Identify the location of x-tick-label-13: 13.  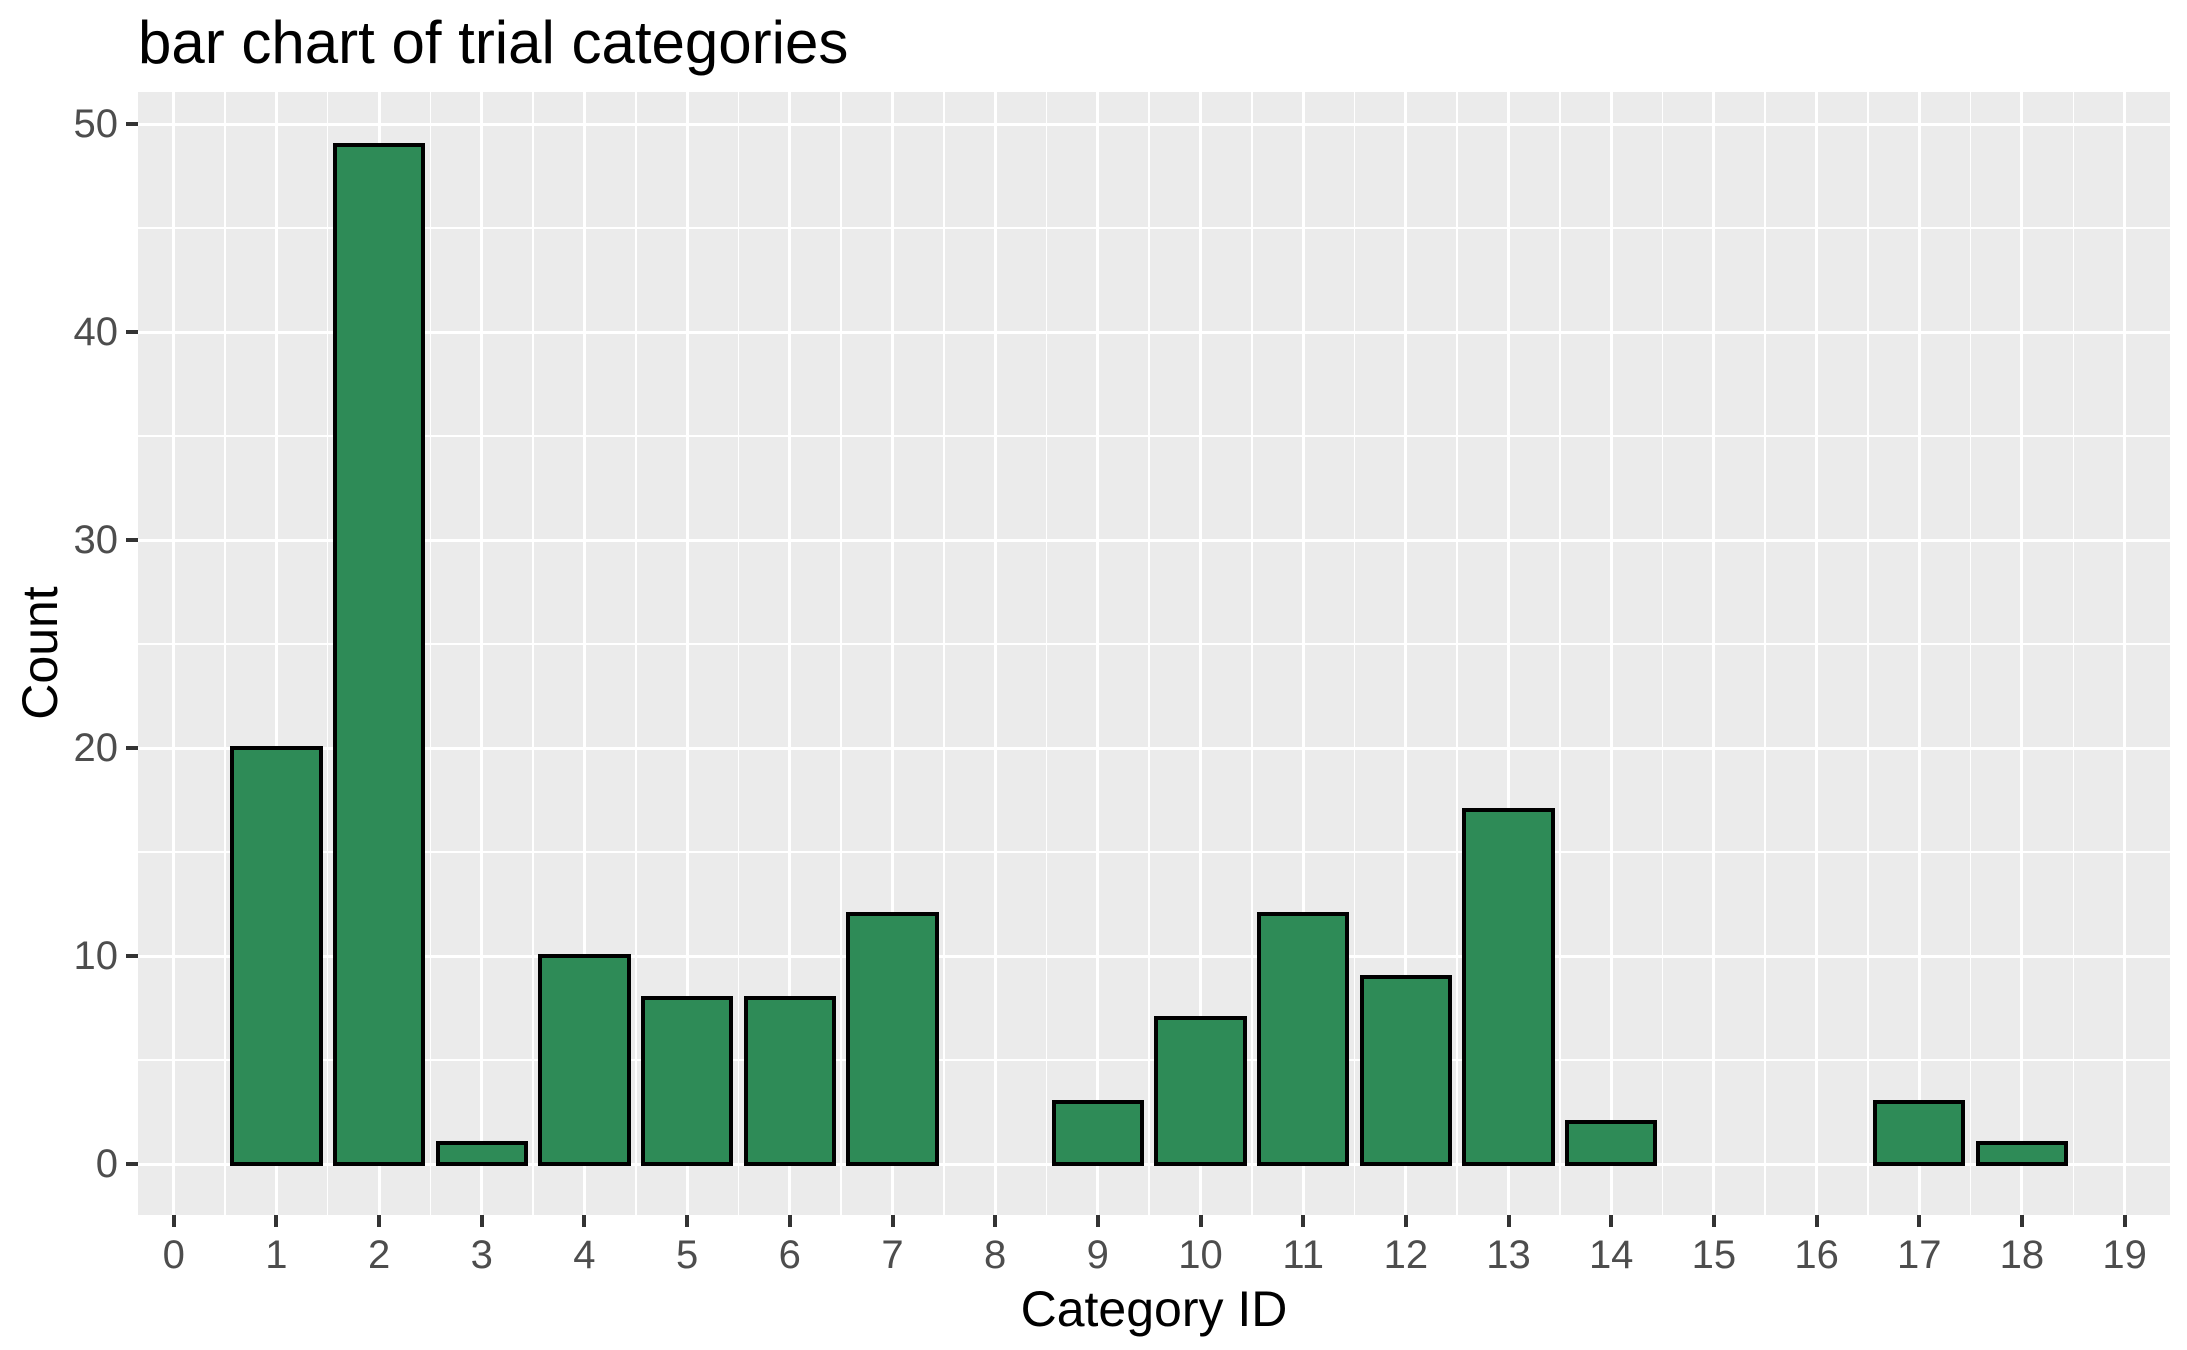
(1508, 1255).